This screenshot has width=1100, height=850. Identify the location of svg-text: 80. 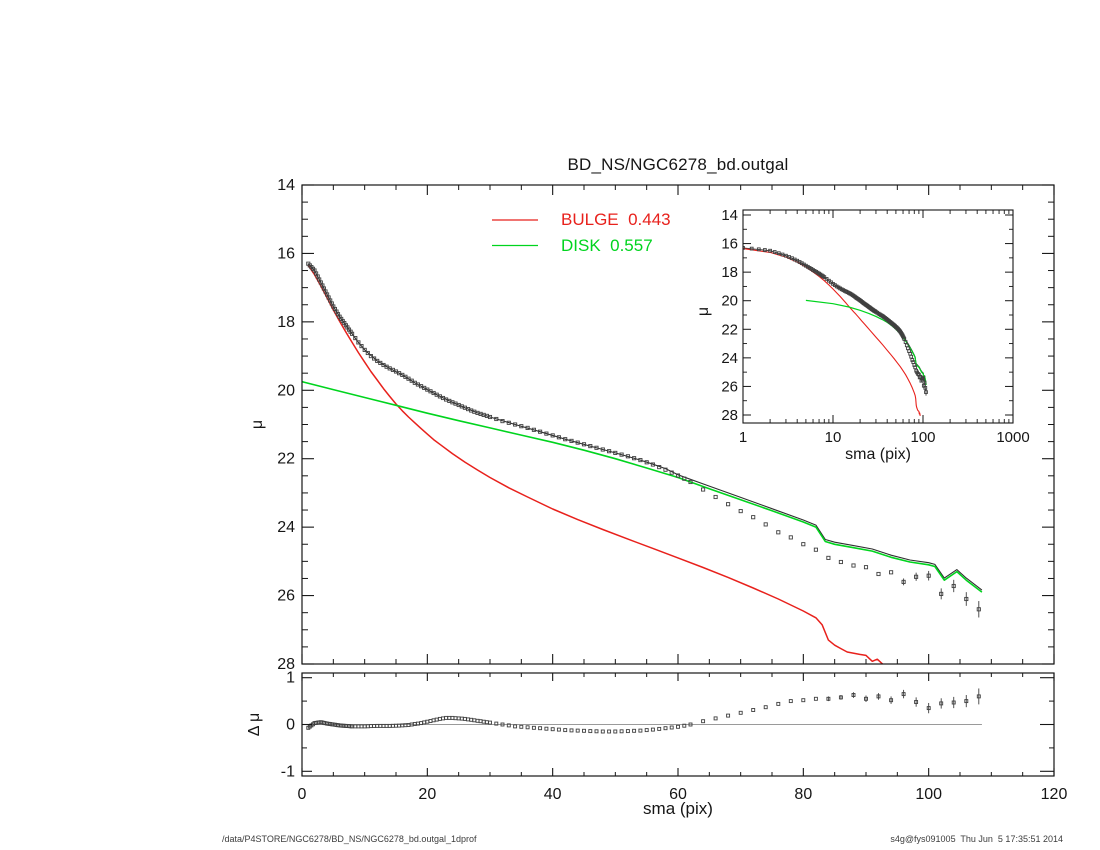
(803, 794).